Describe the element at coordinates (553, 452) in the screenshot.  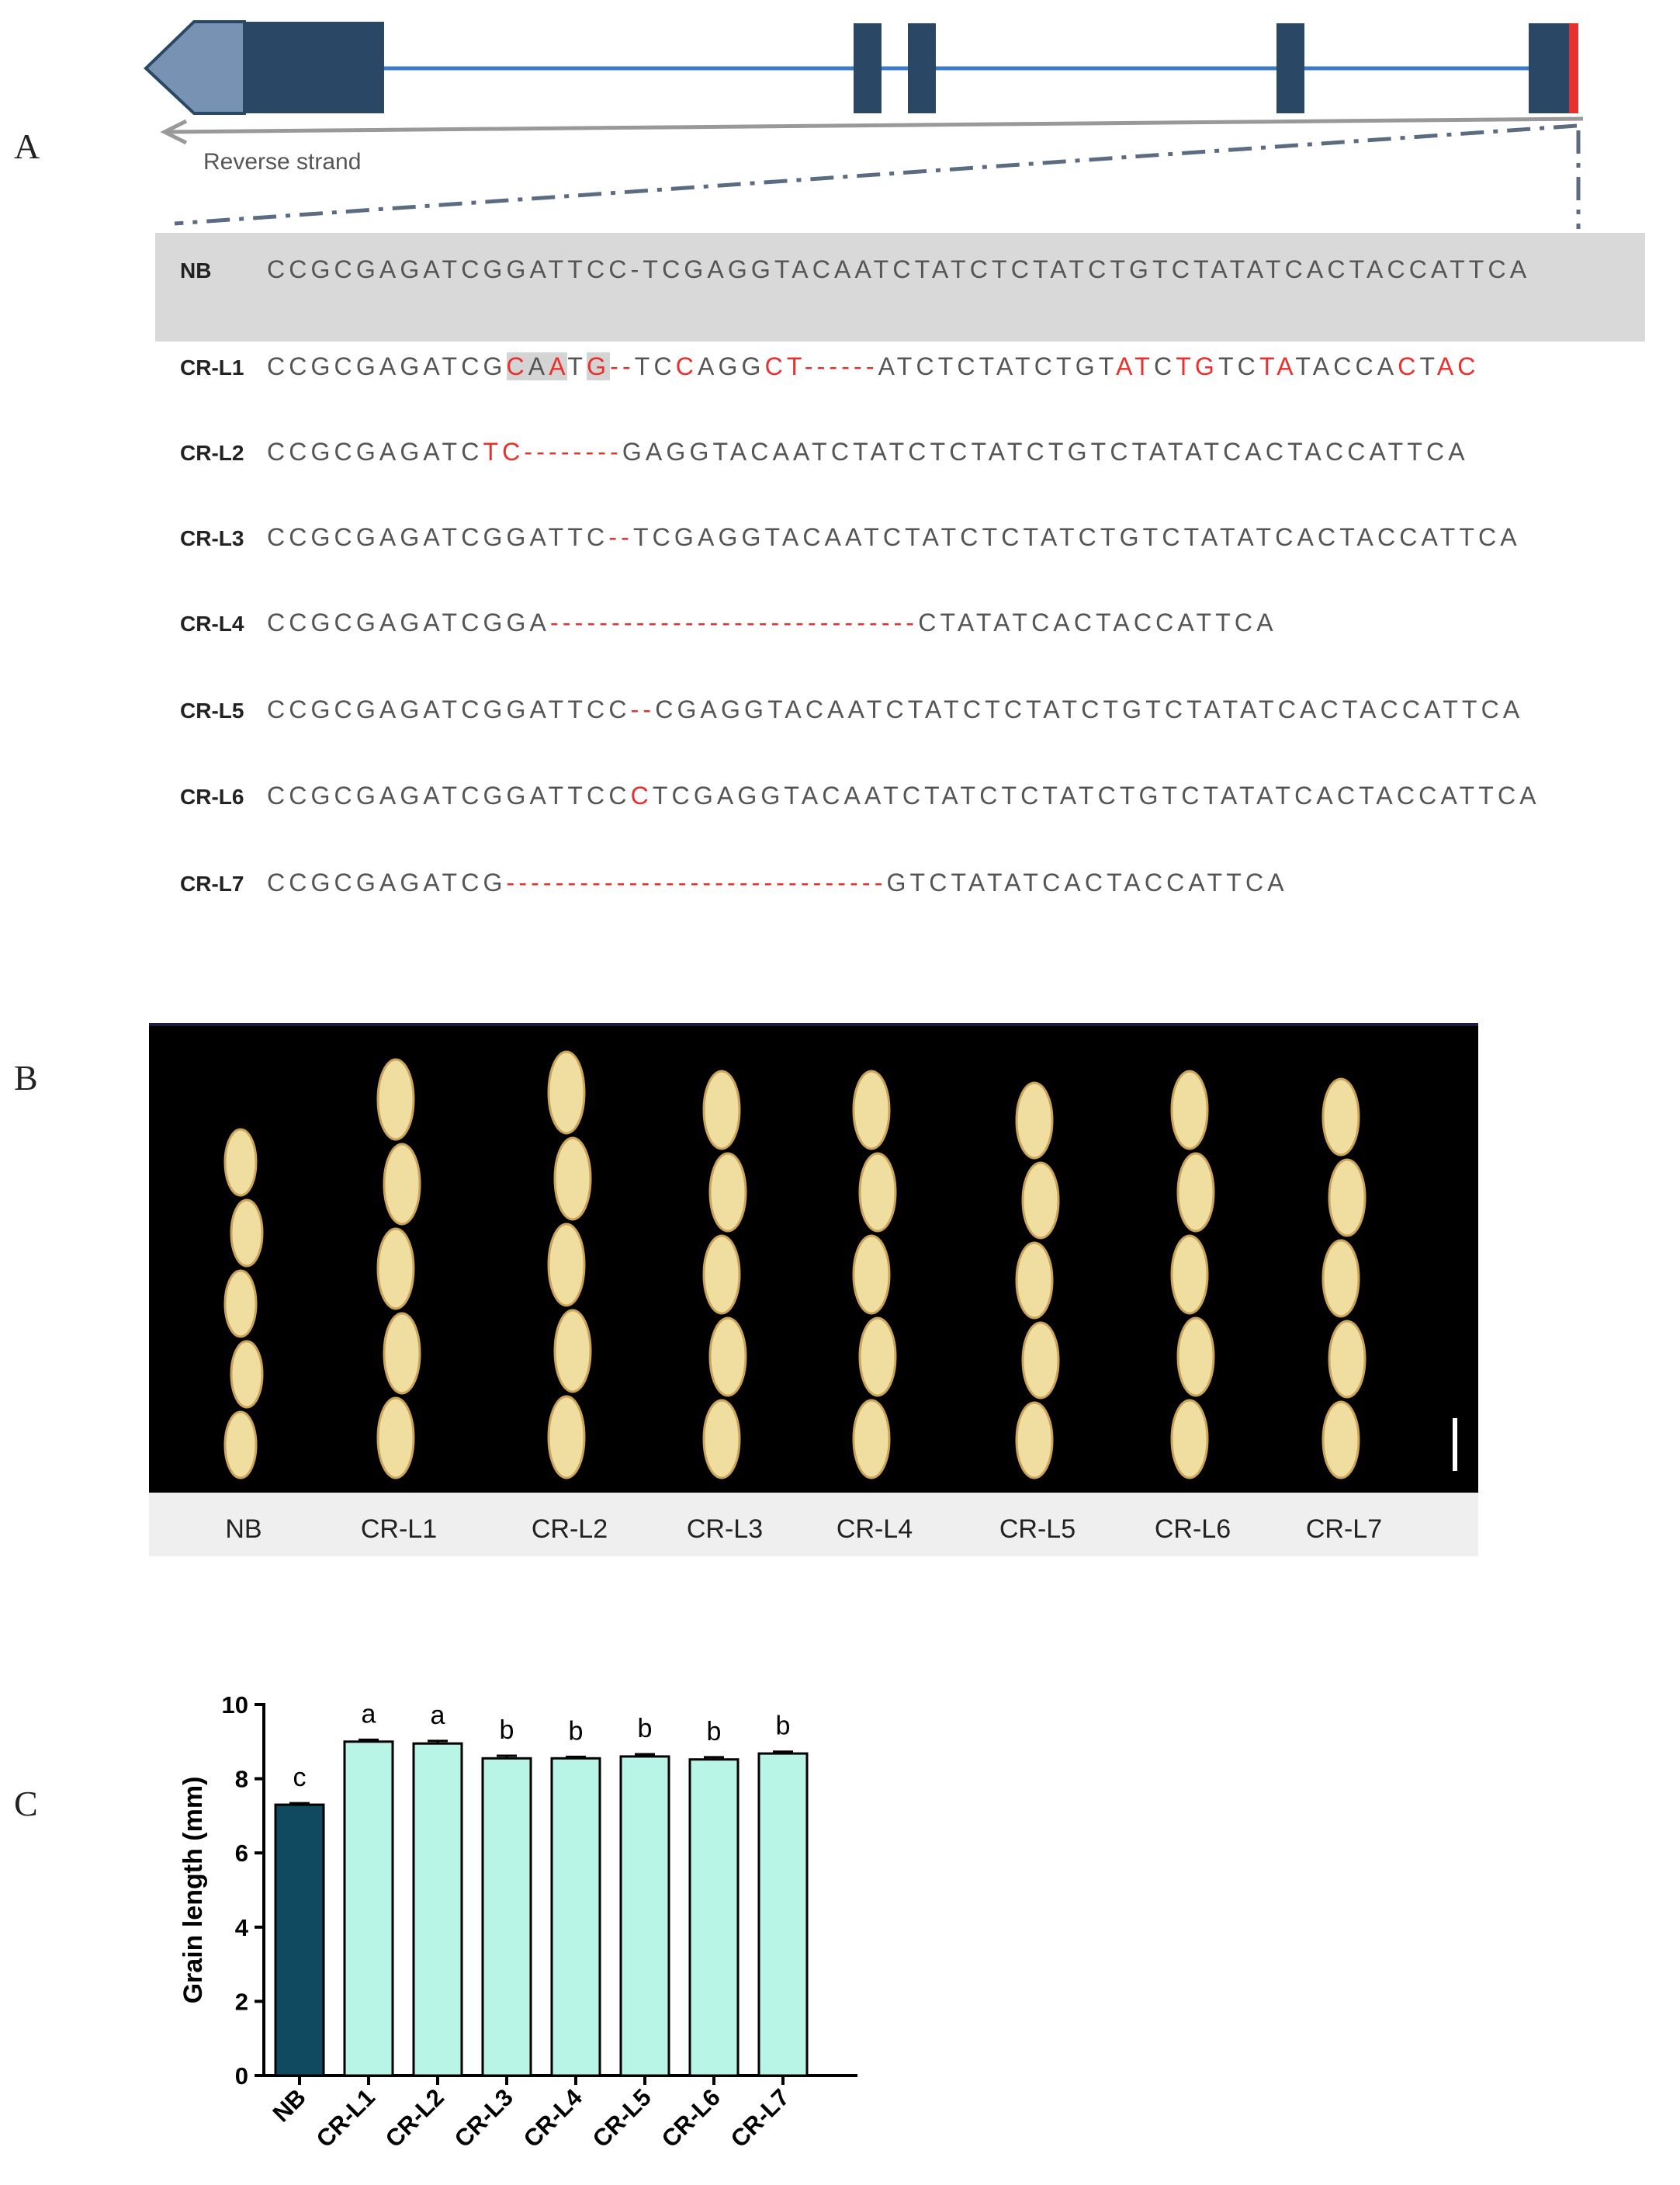
I see `sequence-segment: TC--------` at that location.